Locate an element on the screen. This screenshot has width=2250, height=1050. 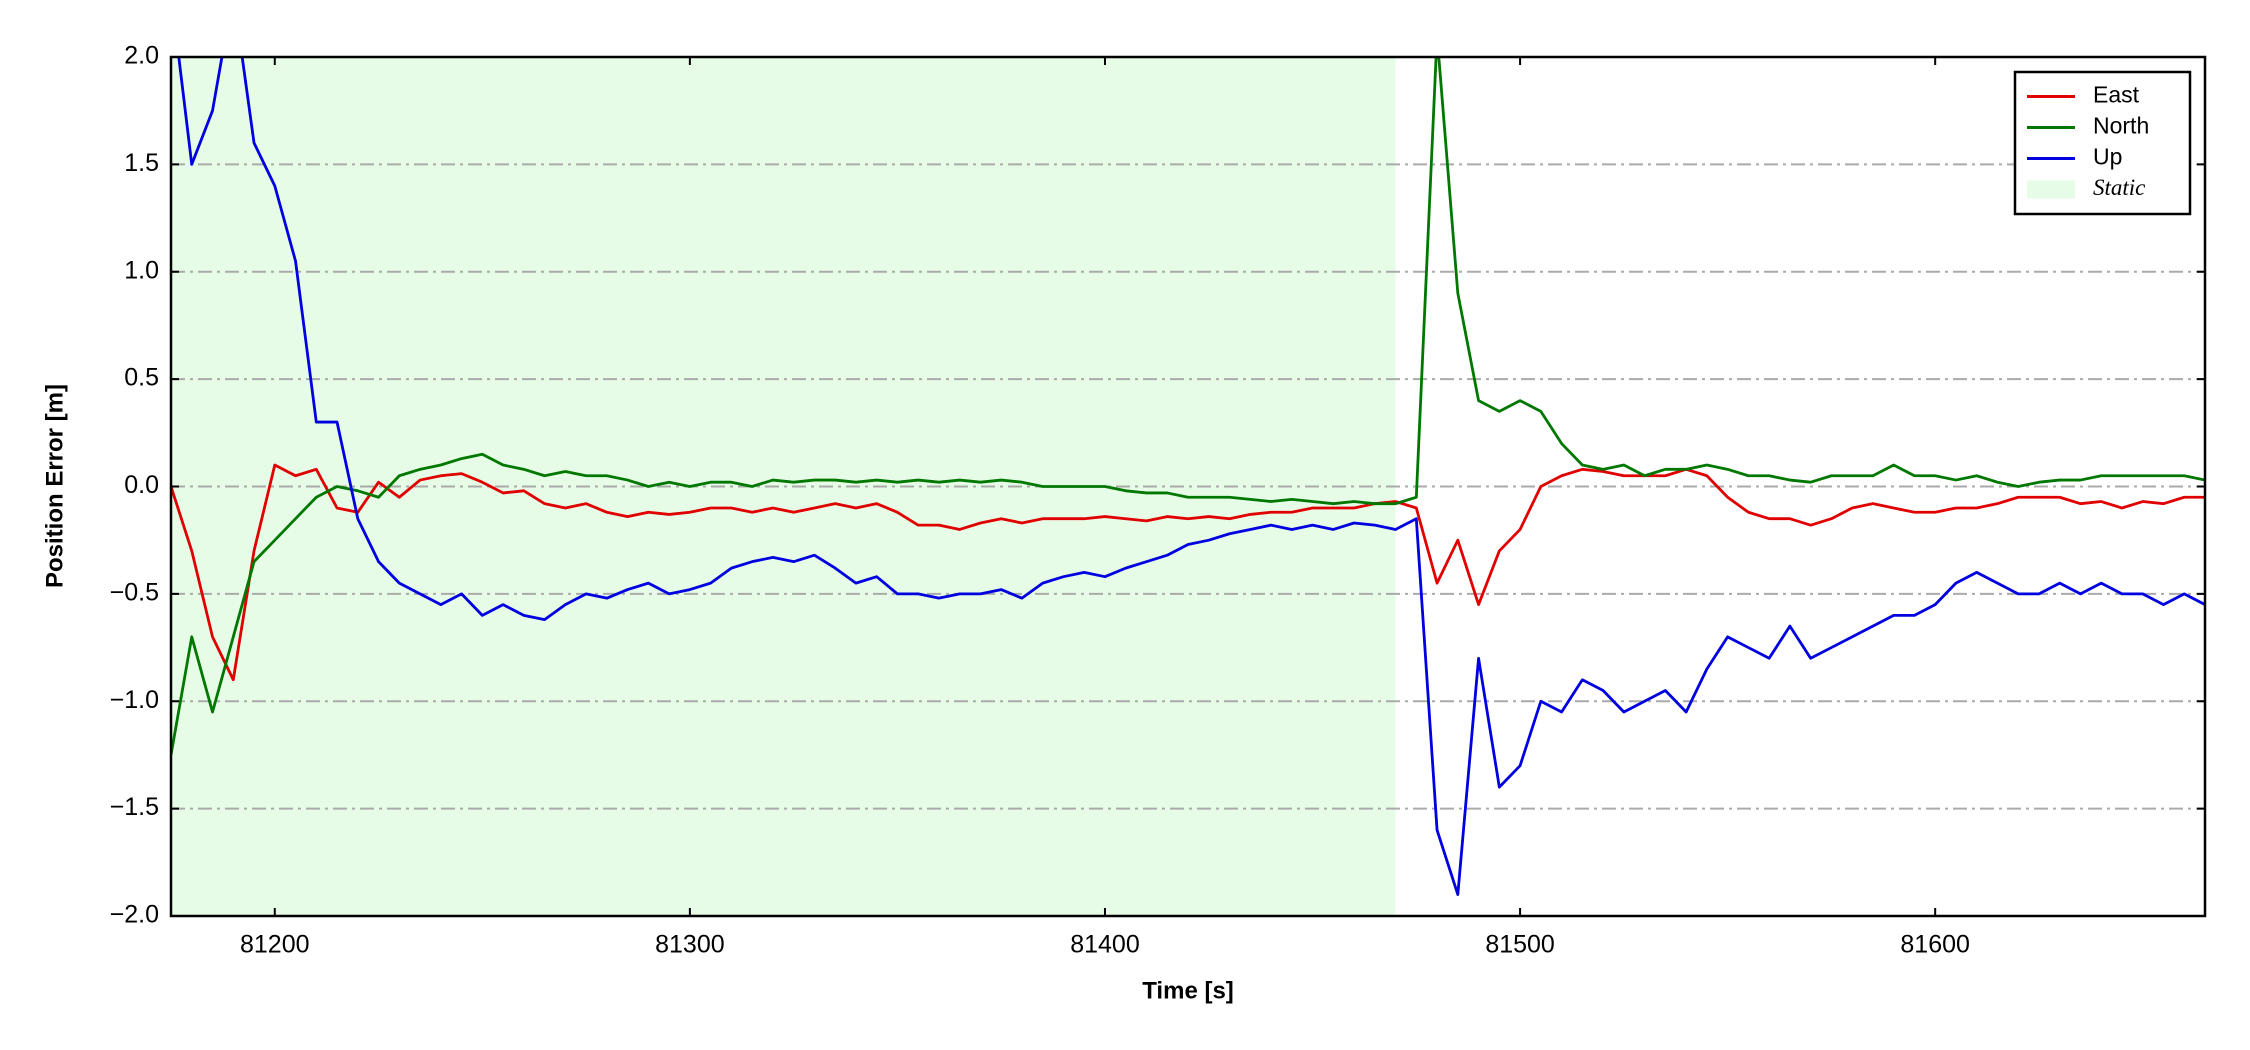
y-tick-label: −0.5 is located at coordinates (134, 592).